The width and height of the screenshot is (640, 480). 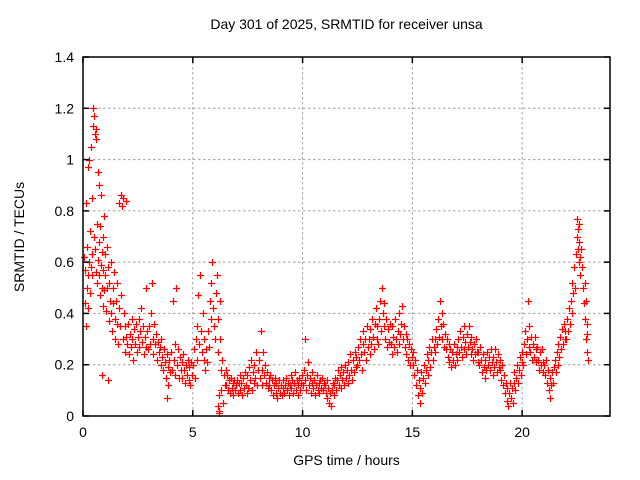 What do you see at coordinates (83, 432) in the screenshot?
I see `x-tick-label: 0` at bounding box center [83, 432].